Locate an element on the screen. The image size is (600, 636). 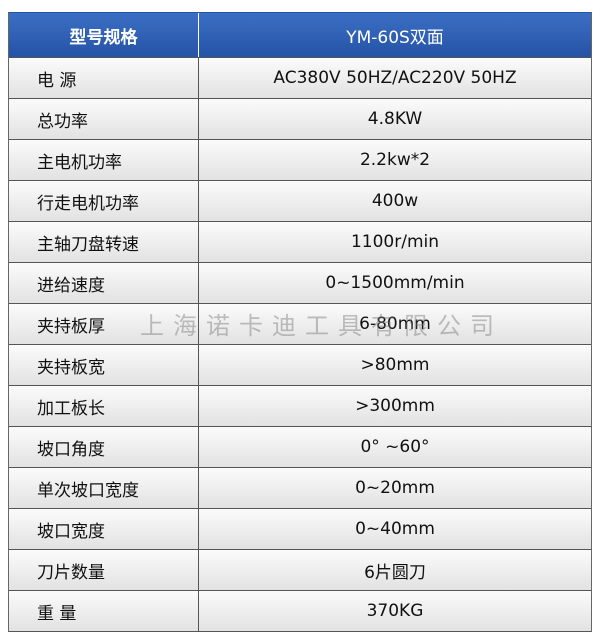
header-cell: YM-60S双面 is located at coordinates (395, 37).